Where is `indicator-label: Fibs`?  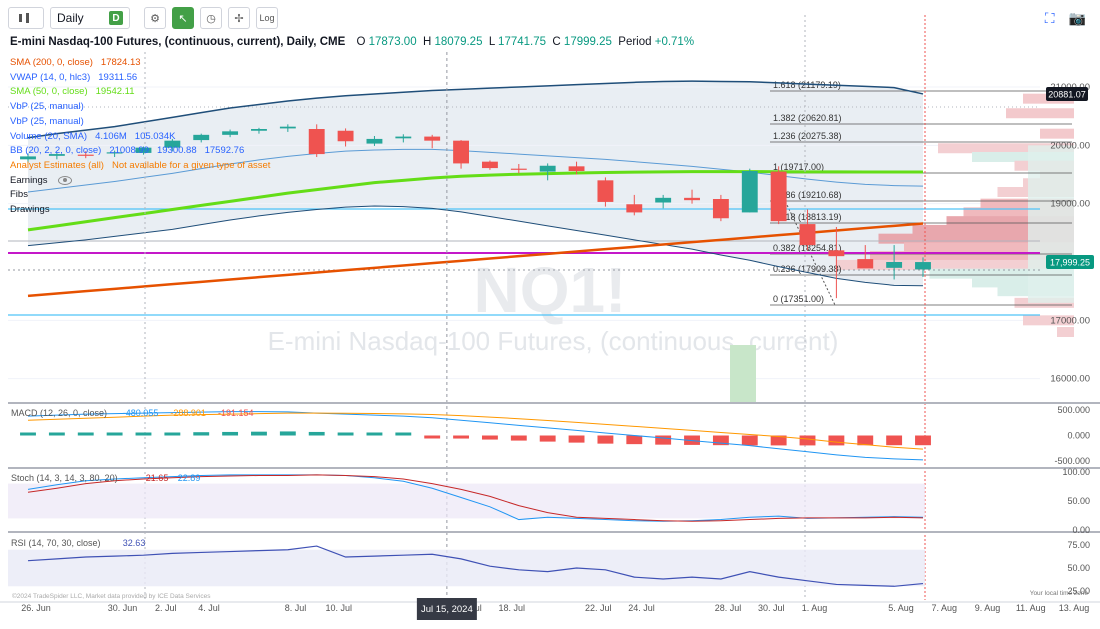
indicator-label: Fibs is located at coordinates (19, 195).